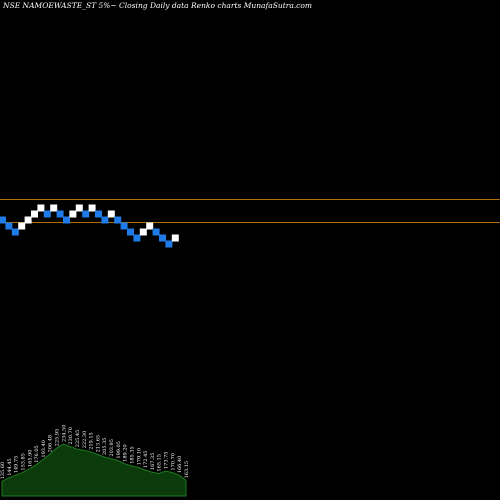 Image resolution: width=500 pixels, height=500 pixels. What do you see at coordinates (94, 470) in the screenshot?
I see `volume-area-shape` at bounding box center [94, 470].